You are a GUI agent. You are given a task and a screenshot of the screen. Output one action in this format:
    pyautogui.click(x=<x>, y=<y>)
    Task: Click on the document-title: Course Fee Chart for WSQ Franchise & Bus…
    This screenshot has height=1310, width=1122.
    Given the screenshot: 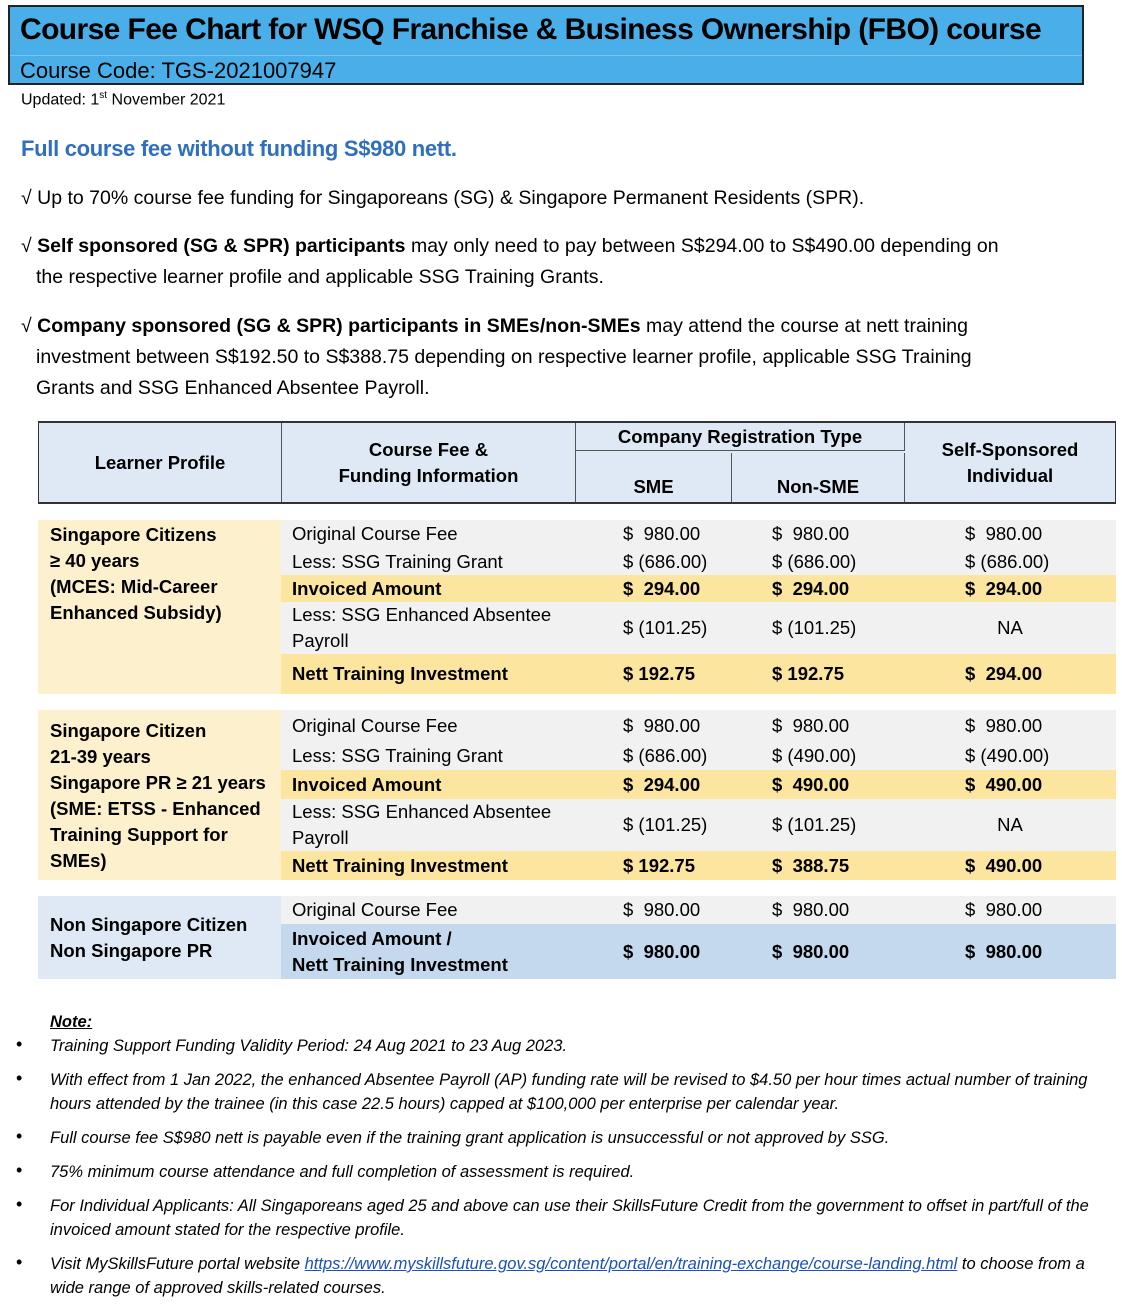 What is the action you would take?
    pyautogui.click(x=531, y=29)
    